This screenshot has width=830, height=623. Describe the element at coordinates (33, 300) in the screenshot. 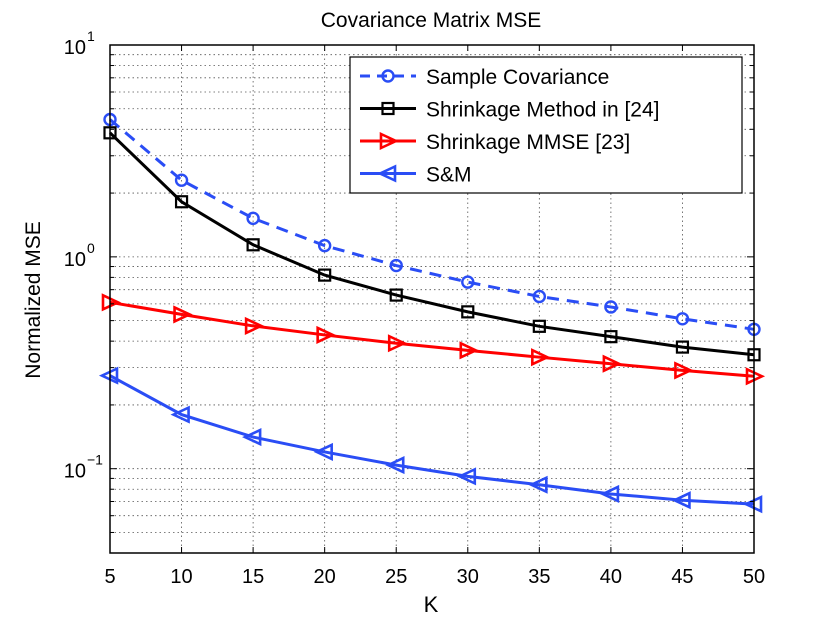

I see `y-axis-label: Normalized MSE` at that location.